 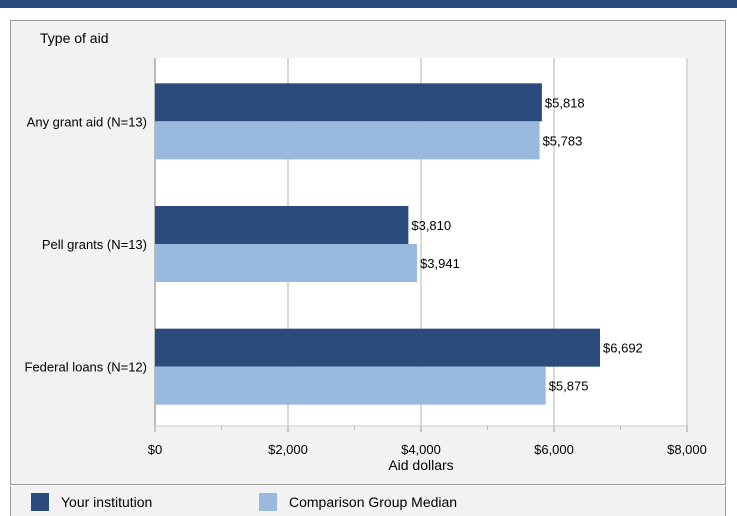 What do you see at coordinates (569, 386) in the screenshot?
I see `bar-value-label: $5,875` at bounding box center [569, 386].